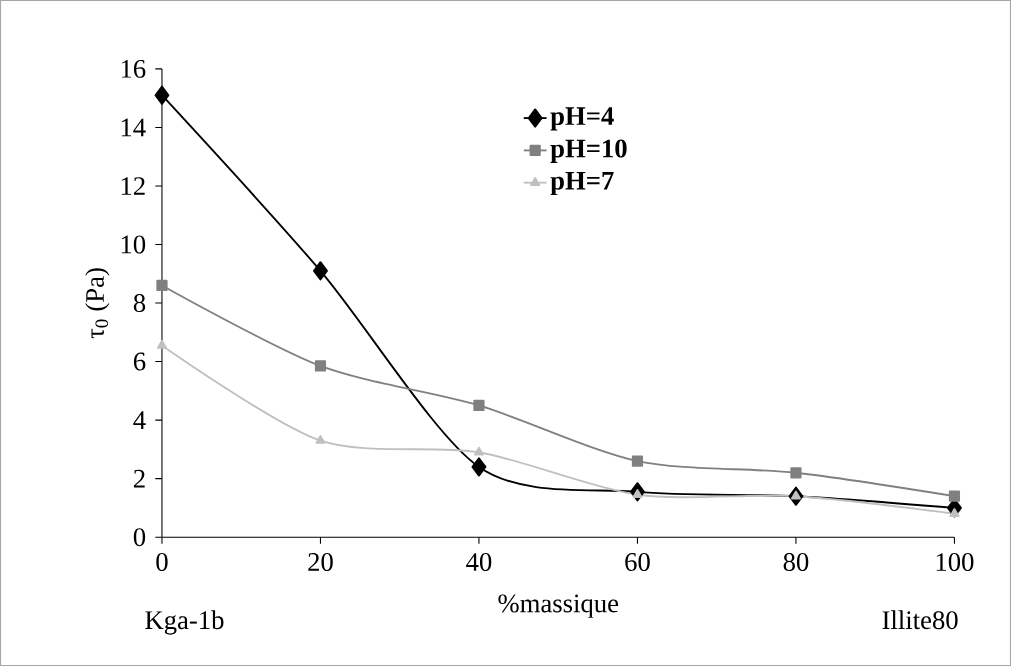 The image size is (1011, 666). What do you see at coordinates (320, 561) in the screenshot?
I see `x-tick-label: 20` at bounding box center [320, 561].